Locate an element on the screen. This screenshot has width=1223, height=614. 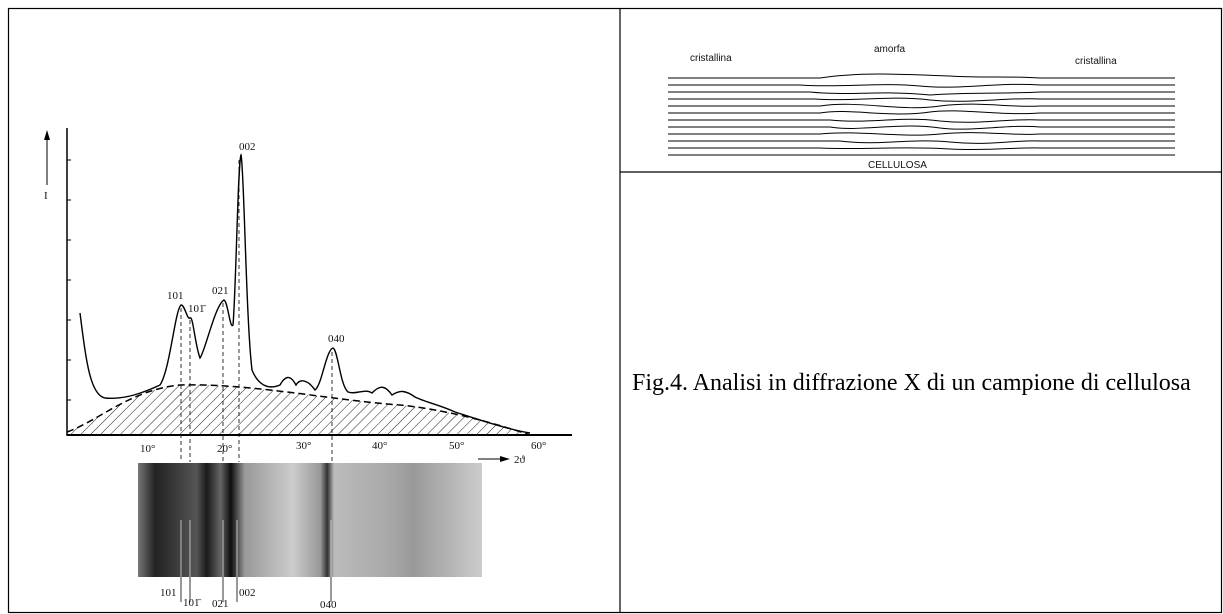
x-tick-label: 50° is located at coordinates (456, 446).